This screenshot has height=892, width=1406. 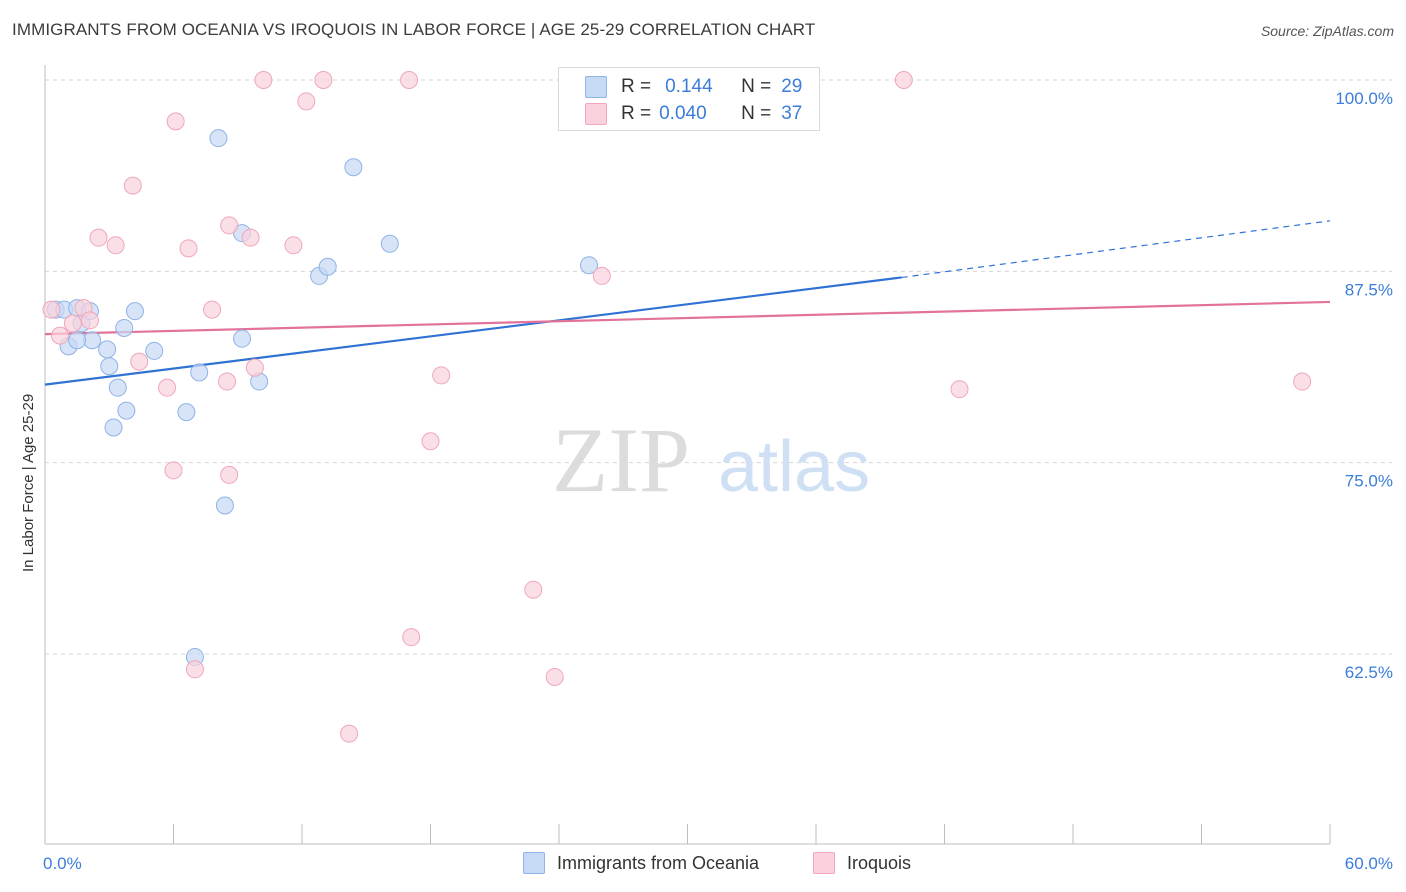 I want to click on legend-label: Iroquois, so click(x=879, y=862).